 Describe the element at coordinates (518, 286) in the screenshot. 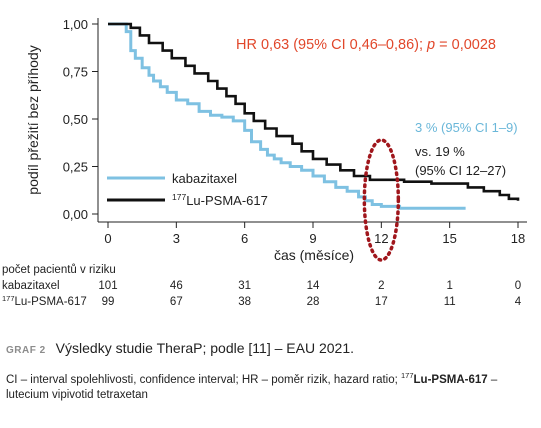

I see `risk-table-cell: 0` at that location.